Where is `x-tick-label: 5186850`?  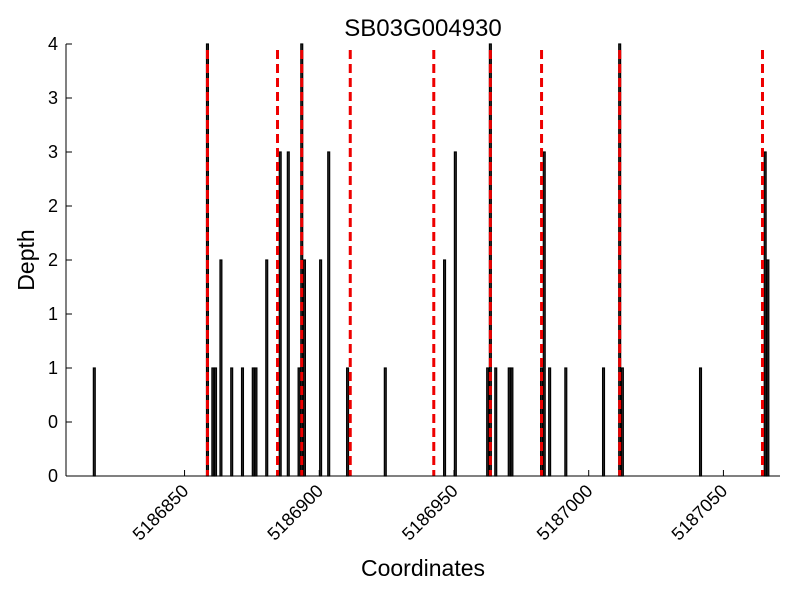
x-tick-label: 5186850 is located at coordinates (161, 513).